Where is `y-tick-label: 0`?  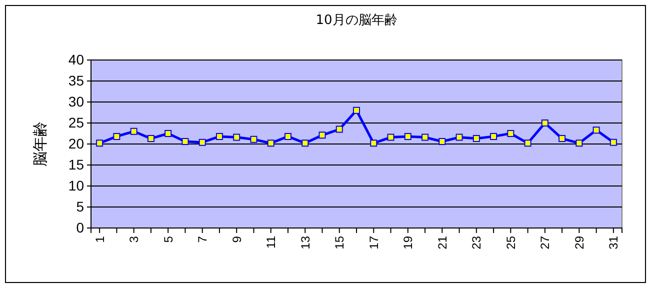 y-tick-label: 0 is located at coordinates (80, 227).